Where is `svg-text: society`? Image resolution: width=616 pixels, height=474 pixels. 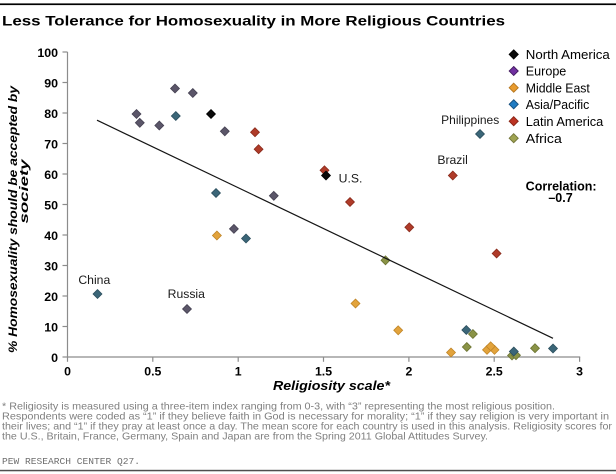 svg-text: society is located at coordinates (24, 190).